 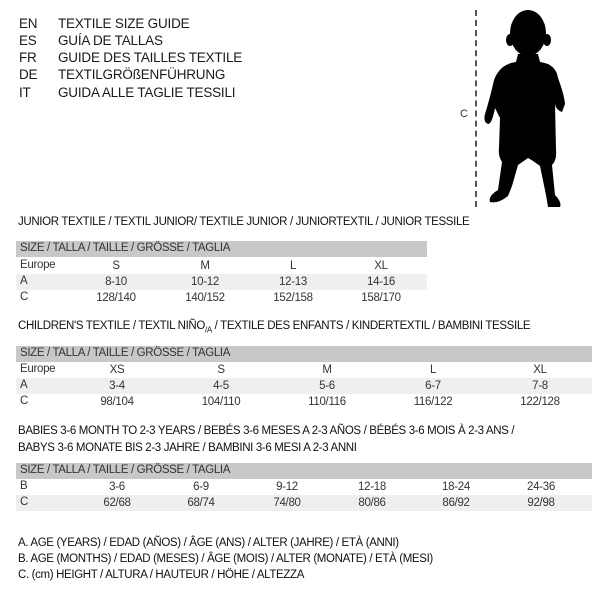 What do you see at coordinates (205, 282) in the screenshot?
I see `cell: 10-12` at bounding box center [205, 282].